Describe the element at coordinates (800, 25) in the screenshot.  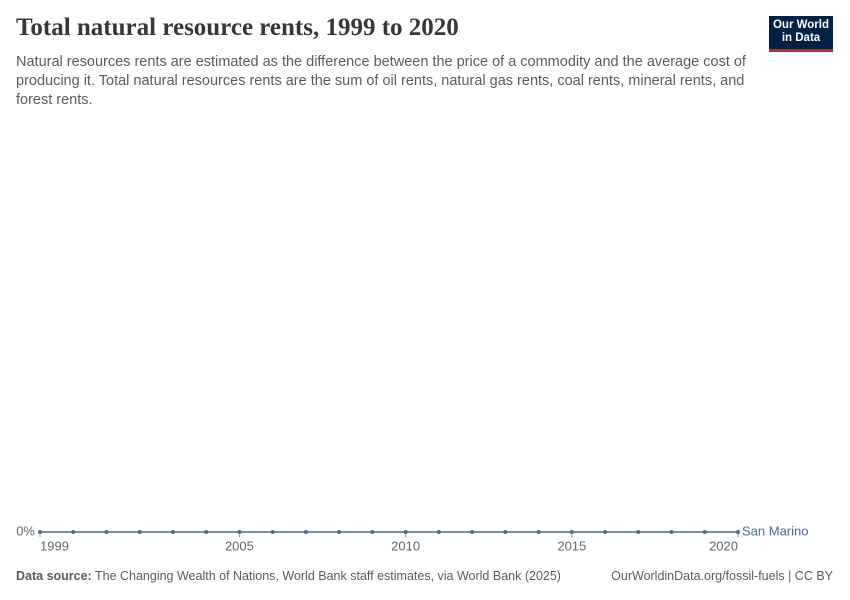
I see `logo-line: Our World` at that location.